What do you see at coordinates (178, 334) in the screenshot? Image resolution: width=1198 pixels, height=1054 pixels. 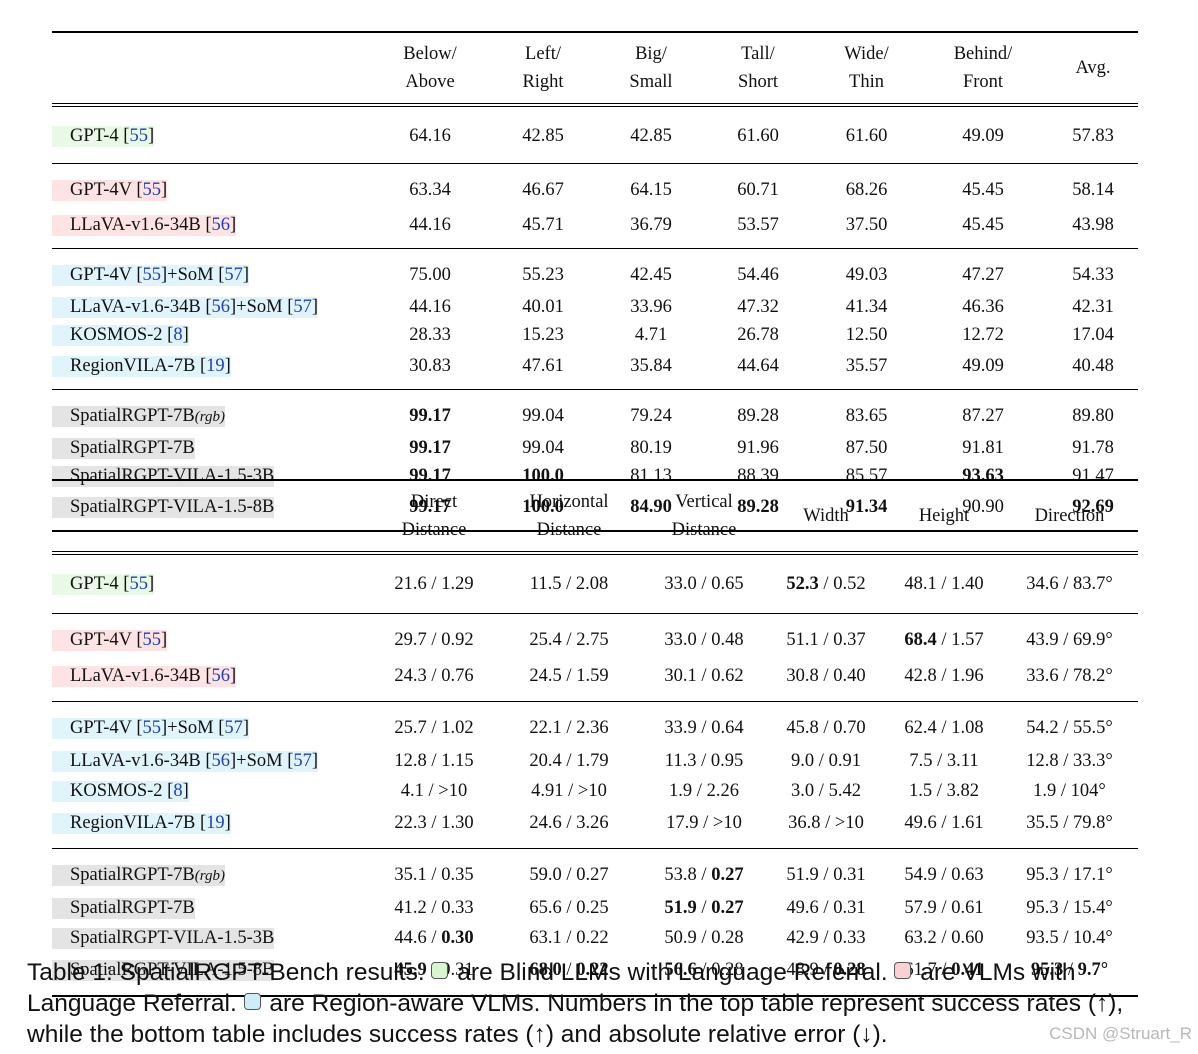 I see `citation-link: 8` at bounding box center [178, 334].